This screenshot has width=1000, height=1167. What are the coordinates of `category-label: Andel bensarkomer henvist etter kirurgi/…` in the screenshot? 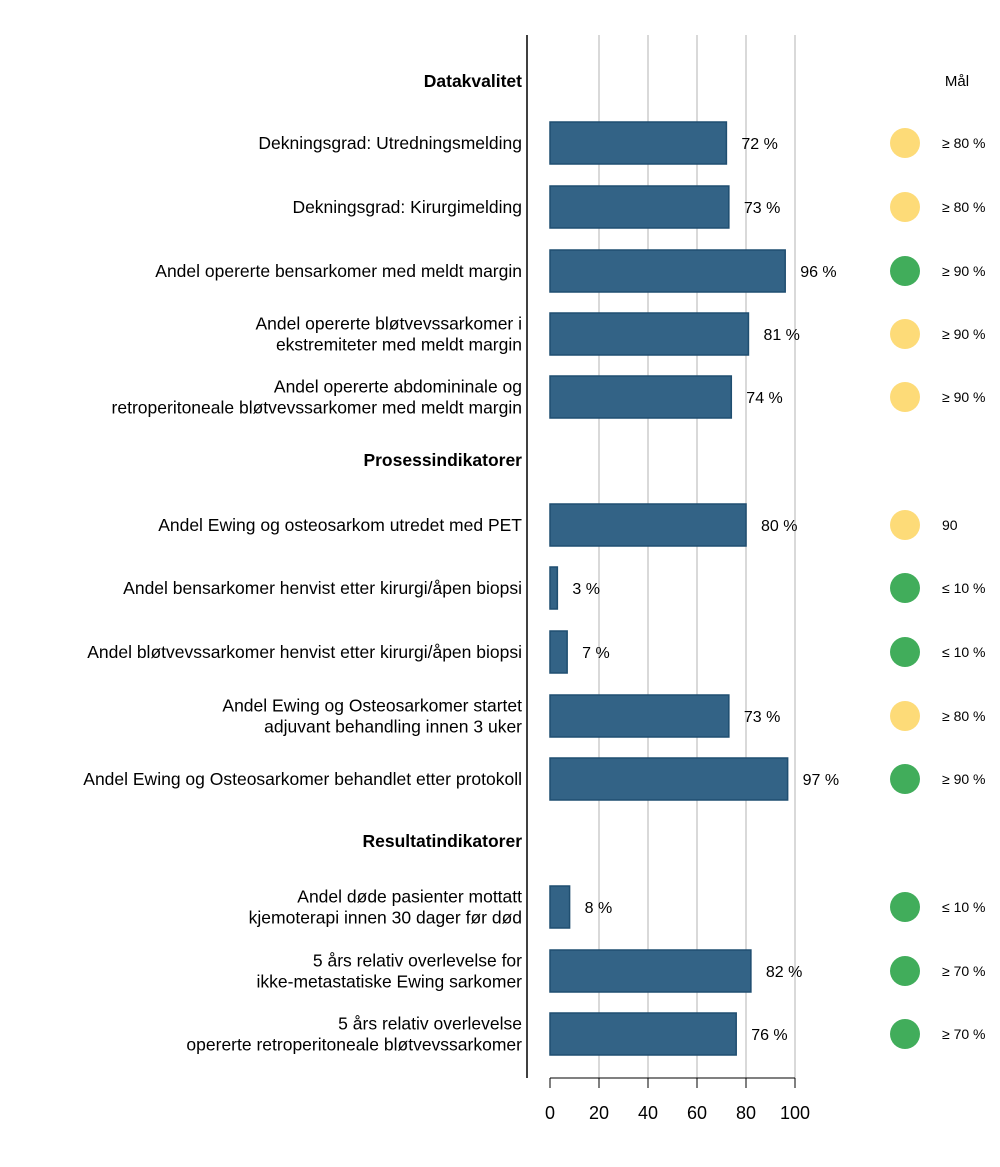 It's located at (322, 588).